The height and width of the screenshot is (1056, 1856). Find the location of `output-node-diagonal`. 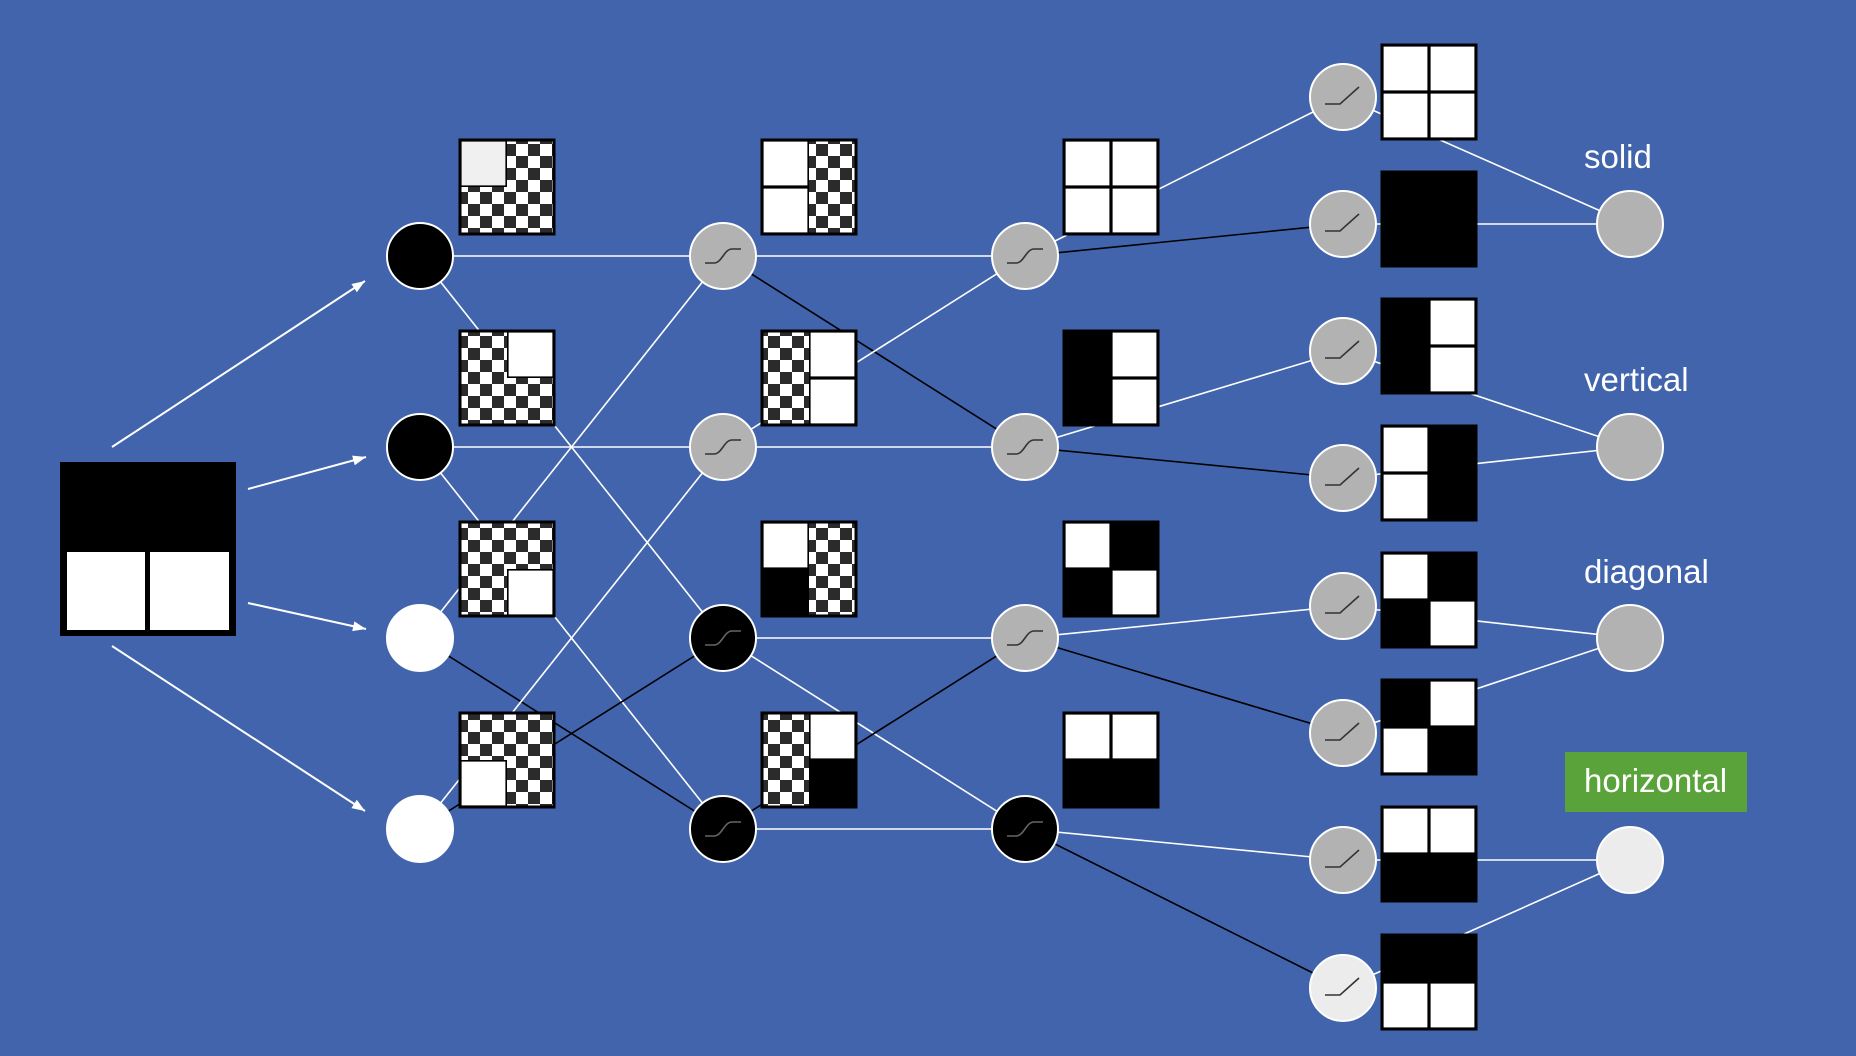

output-node-diagonal is located at coordinates (1630, 638).